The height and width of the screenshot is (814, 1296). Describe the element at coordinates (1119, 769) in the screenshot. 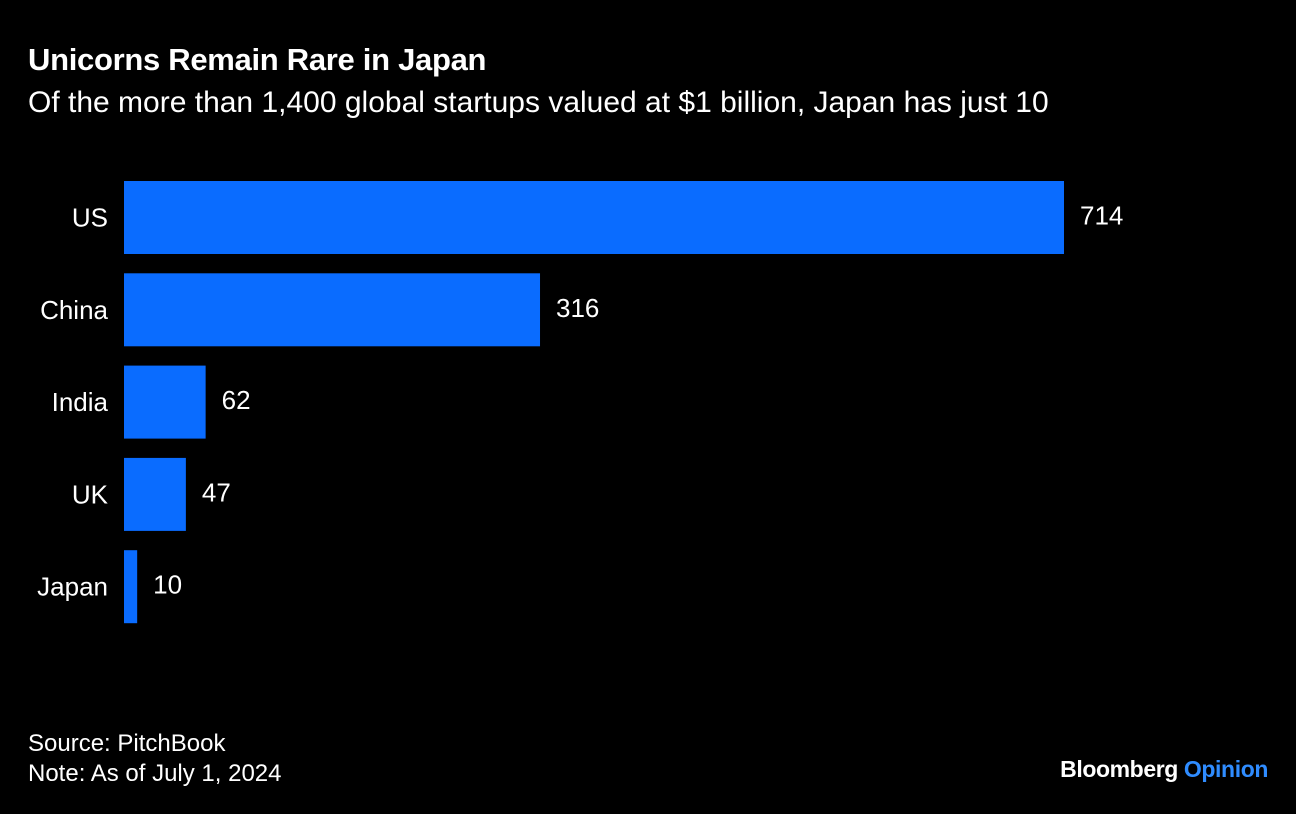

I see `brand-name: Bloomberg` at that location.